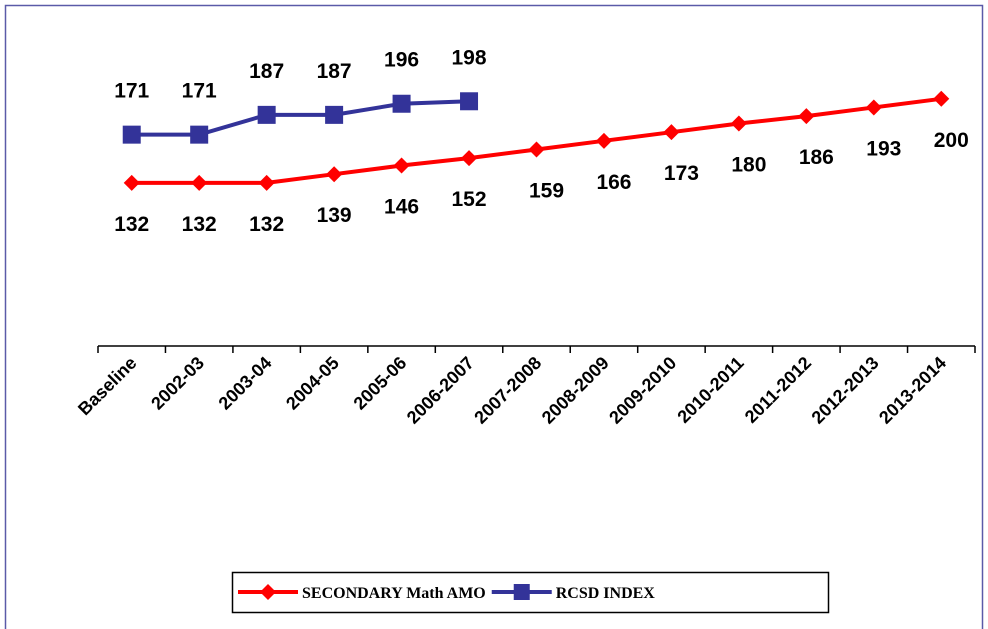  Describe the element at coordinates (312, 383) in the screenshot. I see `x-tick-label: 2004-05` at that location.